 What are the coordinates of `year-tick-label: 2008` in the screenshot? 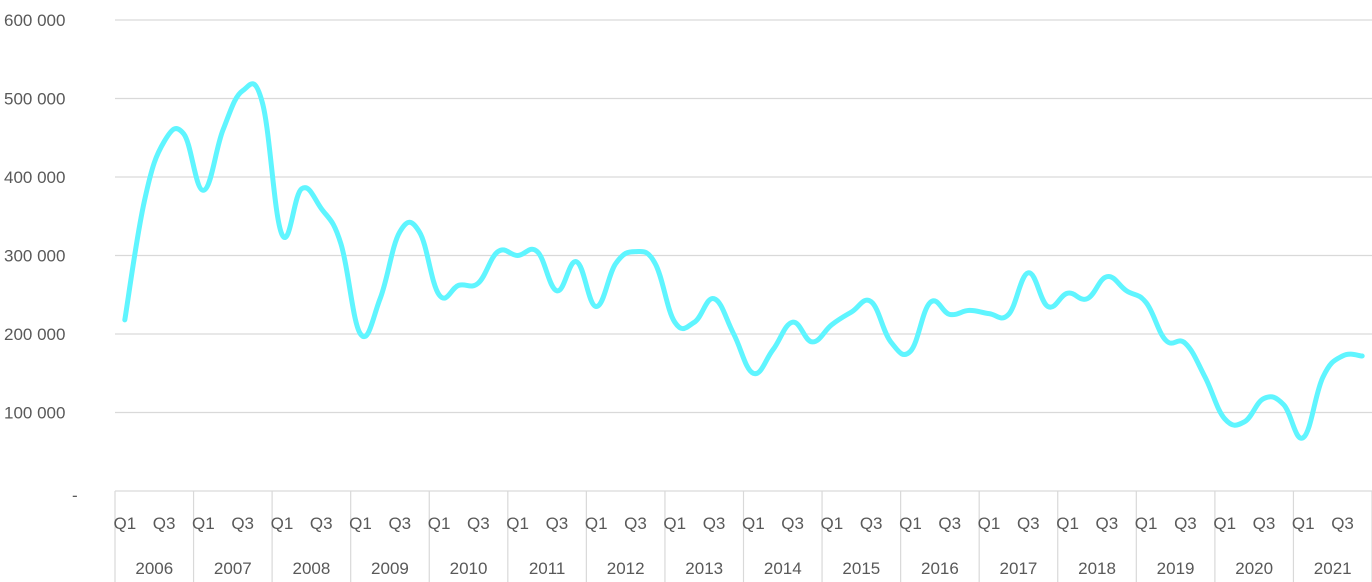 It's located at (311, 568).